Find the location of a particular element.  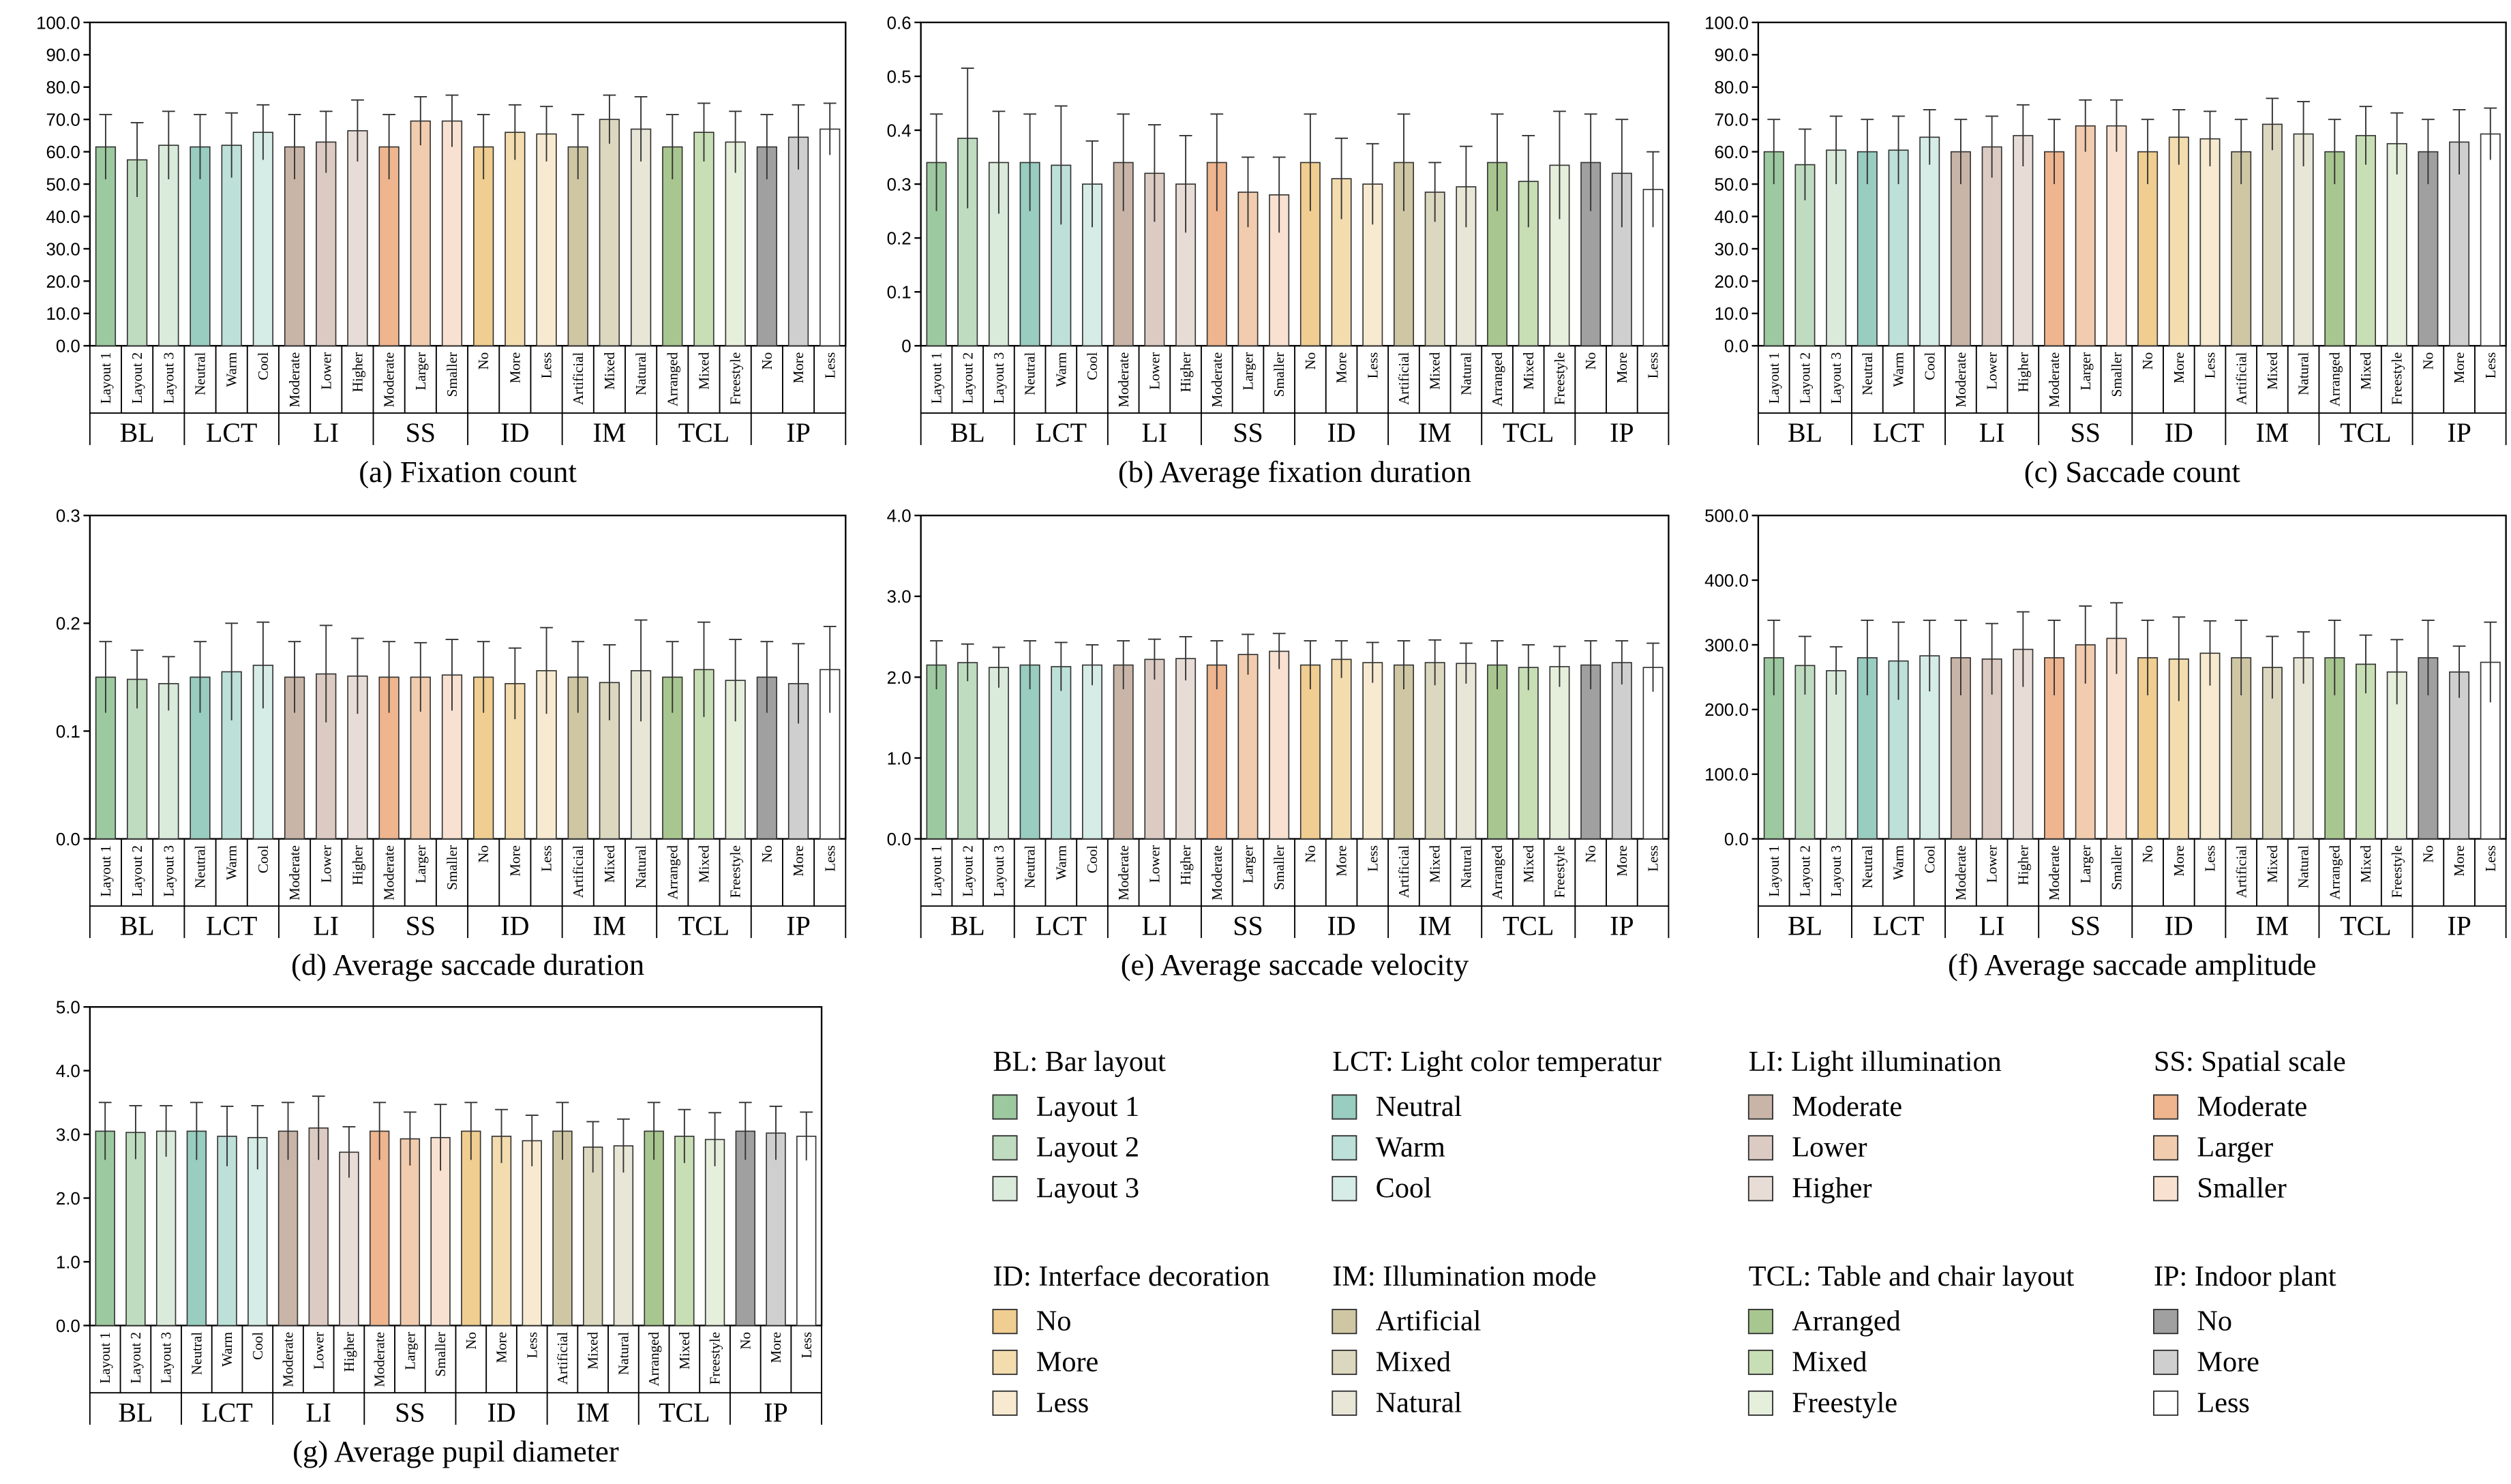

y-tick-label: 50.0 is located at coordinates (63, 185).